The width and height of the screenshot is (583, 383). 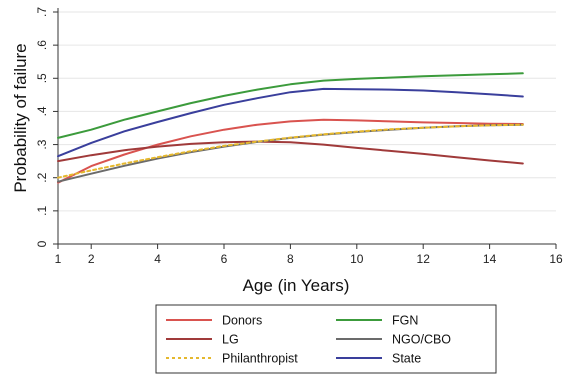 I want to click on y-tick-label: .2, so click(x=42, y=177).